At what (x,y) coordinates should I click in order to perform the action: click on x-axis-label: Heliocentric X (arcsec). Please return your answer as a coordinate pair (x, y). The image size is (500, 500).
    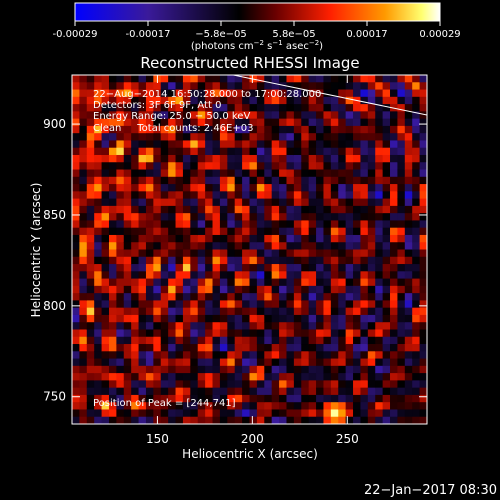
    Looking at the image, I should click on (250, 454).